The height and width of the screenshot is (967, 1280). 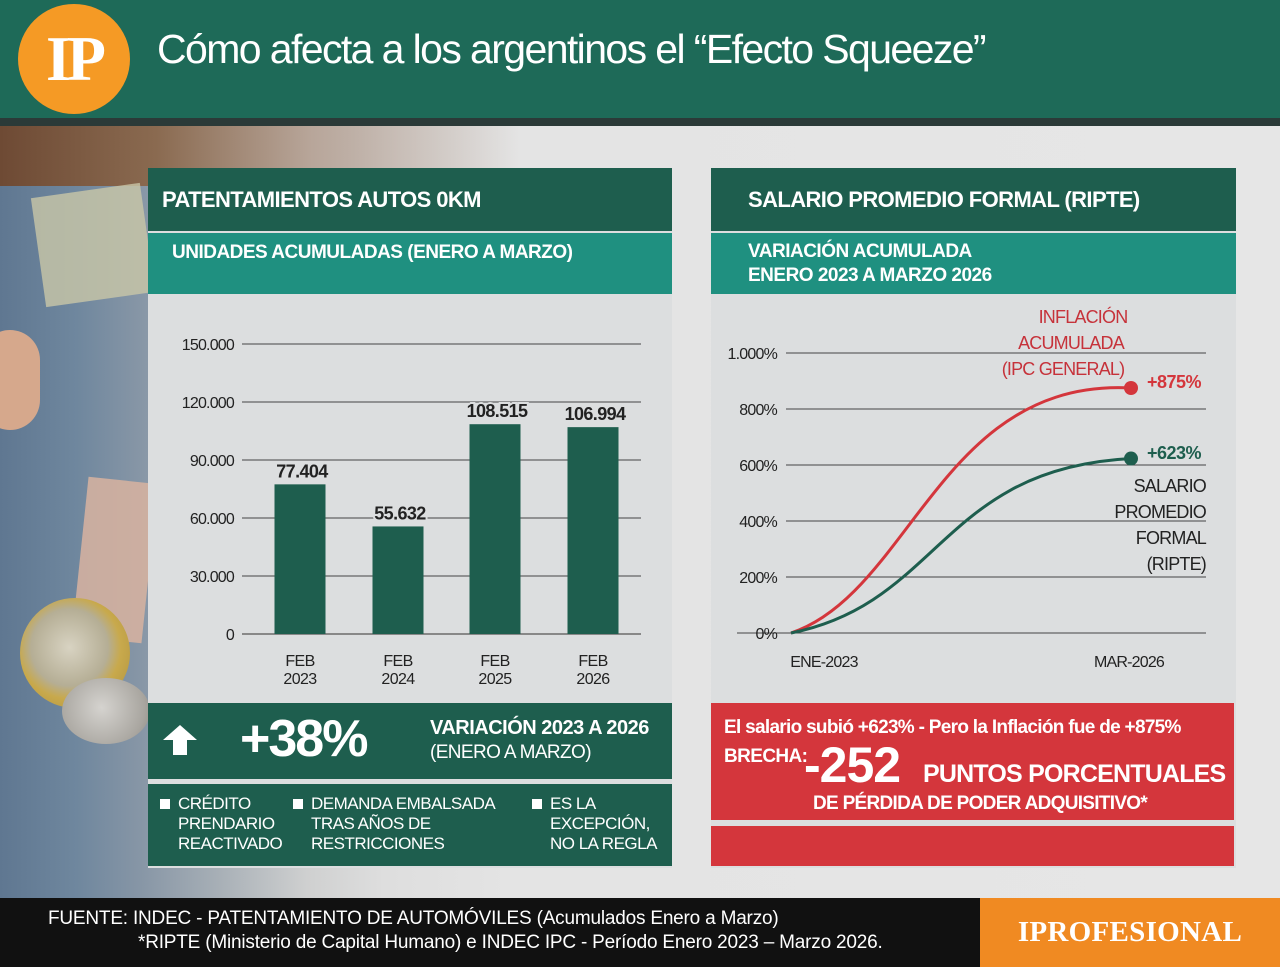 What do you see at coordinates (321, 199) in the screenshot?
I see `left-title-text: PATENTAMIENTOS AUTOS 0KM` at bounding box center [321, 199].